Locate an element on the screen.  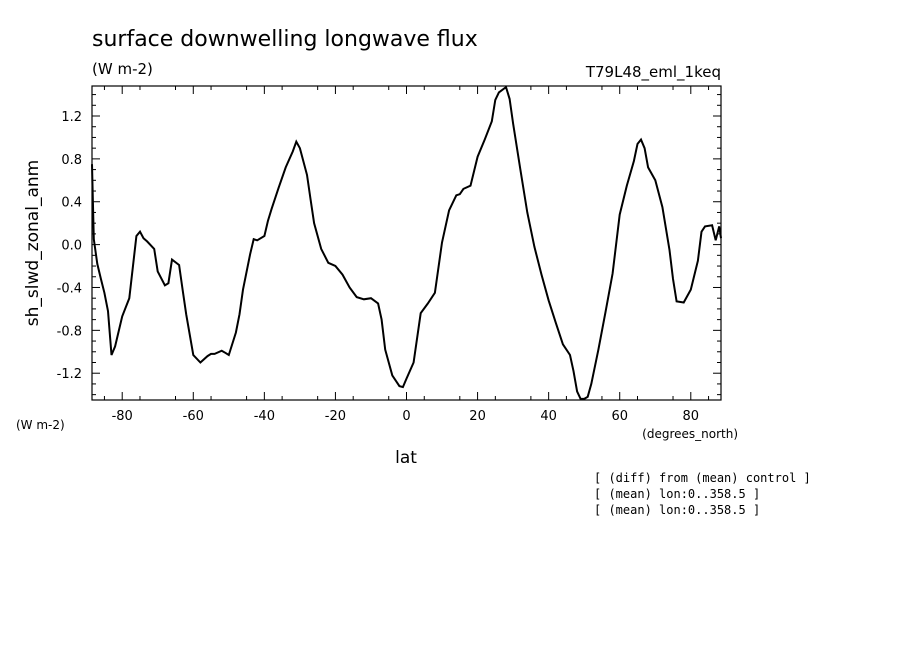
x-tick-label: 0 is located at coordinates (406, 416).